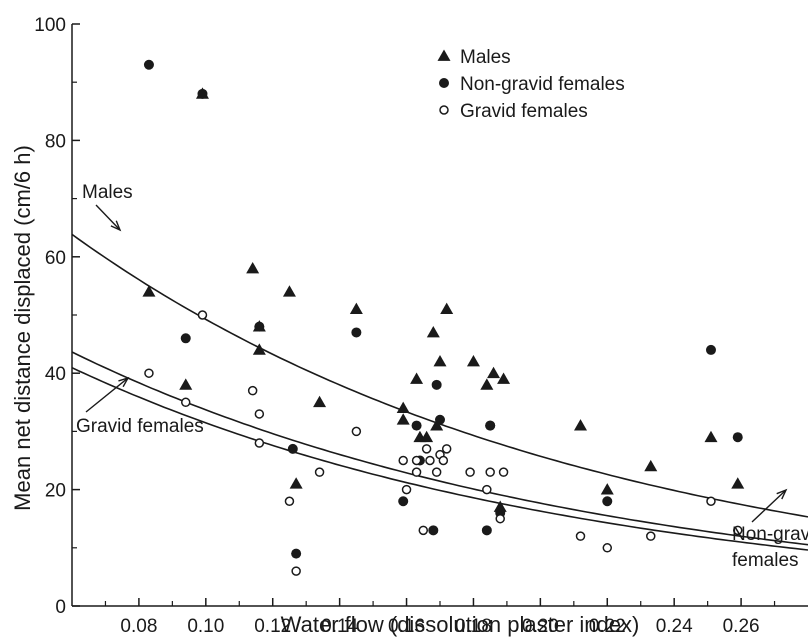 The height and width of the screenshot is (640, 808). Describe the element at coordinates (124, 382) in the screenshot. I see `annotation-gravid-arrow-head` at that location.